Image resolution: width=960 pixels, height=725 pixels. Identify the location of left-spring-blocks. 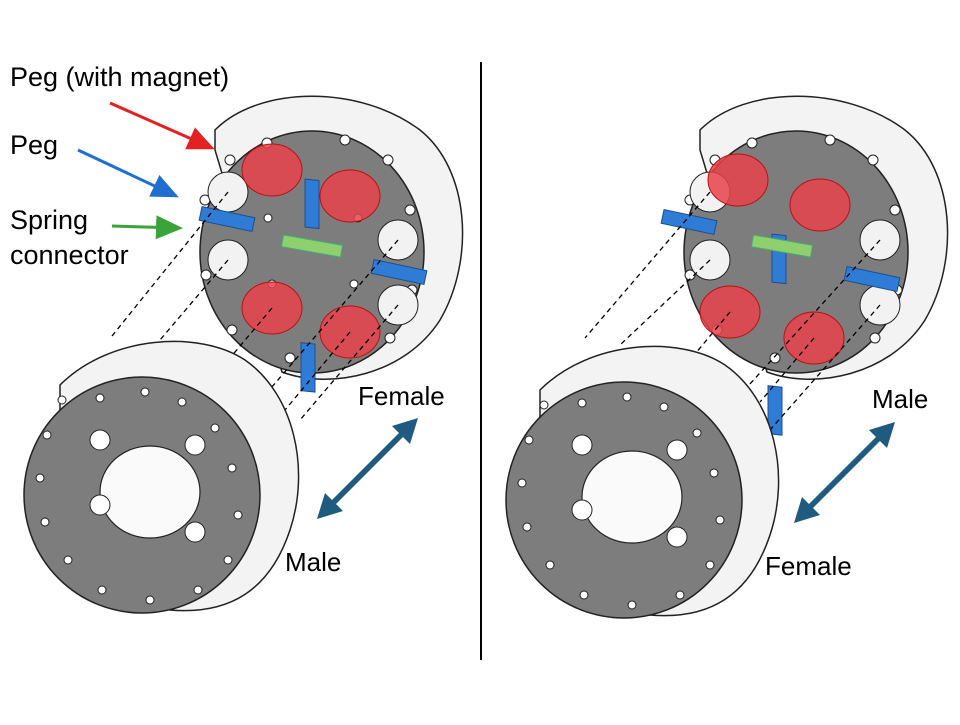
(313, 285).